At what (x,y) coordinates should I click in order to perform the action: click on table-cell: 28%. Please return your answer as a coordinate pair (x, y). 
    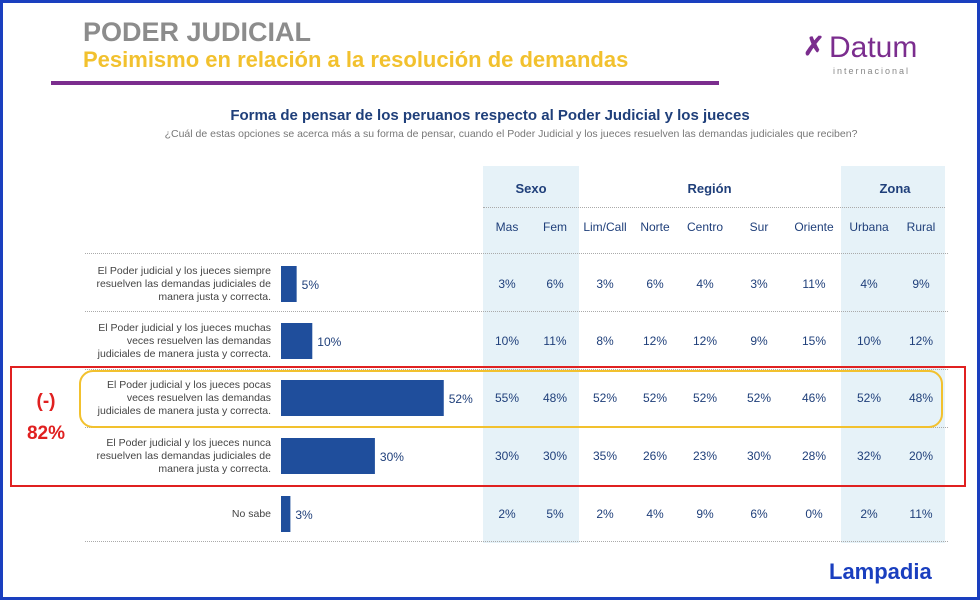
    Looking at the image, I should click on (814, 456).